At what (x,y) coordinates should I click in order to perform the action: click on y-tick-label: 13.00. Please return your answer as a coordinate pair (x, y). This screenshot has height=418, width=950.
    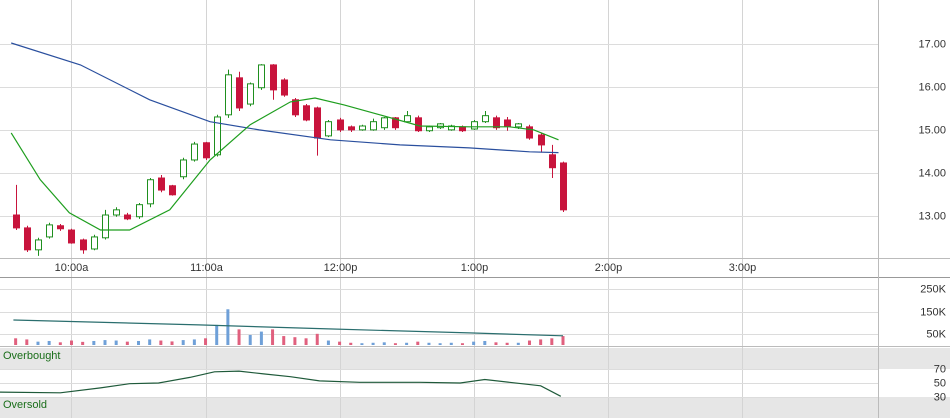
    Looking at the image, I should click on (932, 216).